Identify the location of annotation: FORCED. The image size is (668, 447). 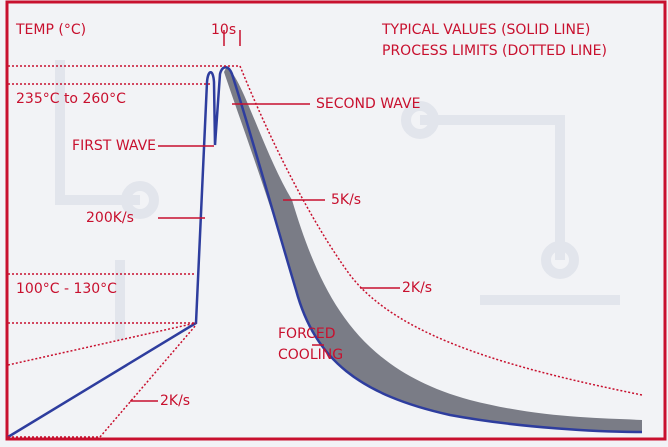
(307, 334).